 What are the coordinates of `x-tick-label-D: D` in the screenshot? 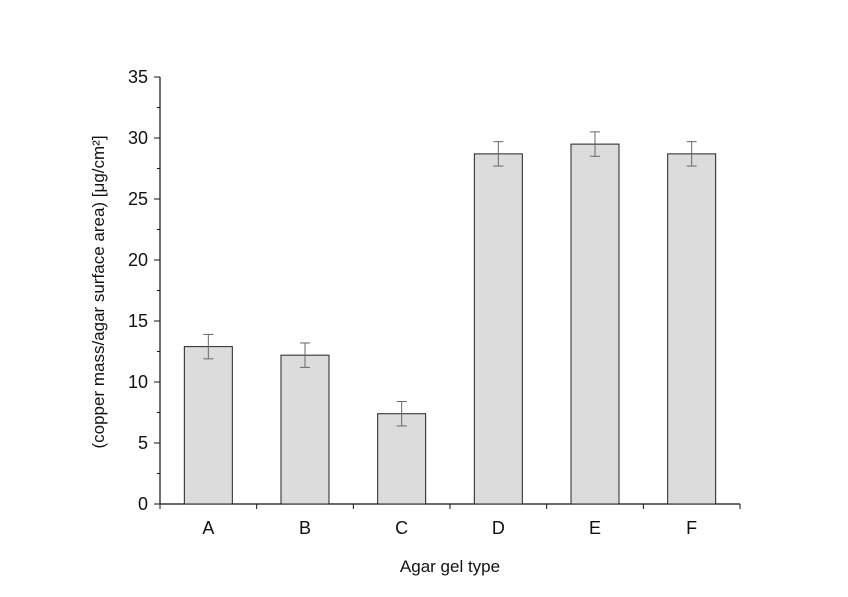 It's located at (498, 528).